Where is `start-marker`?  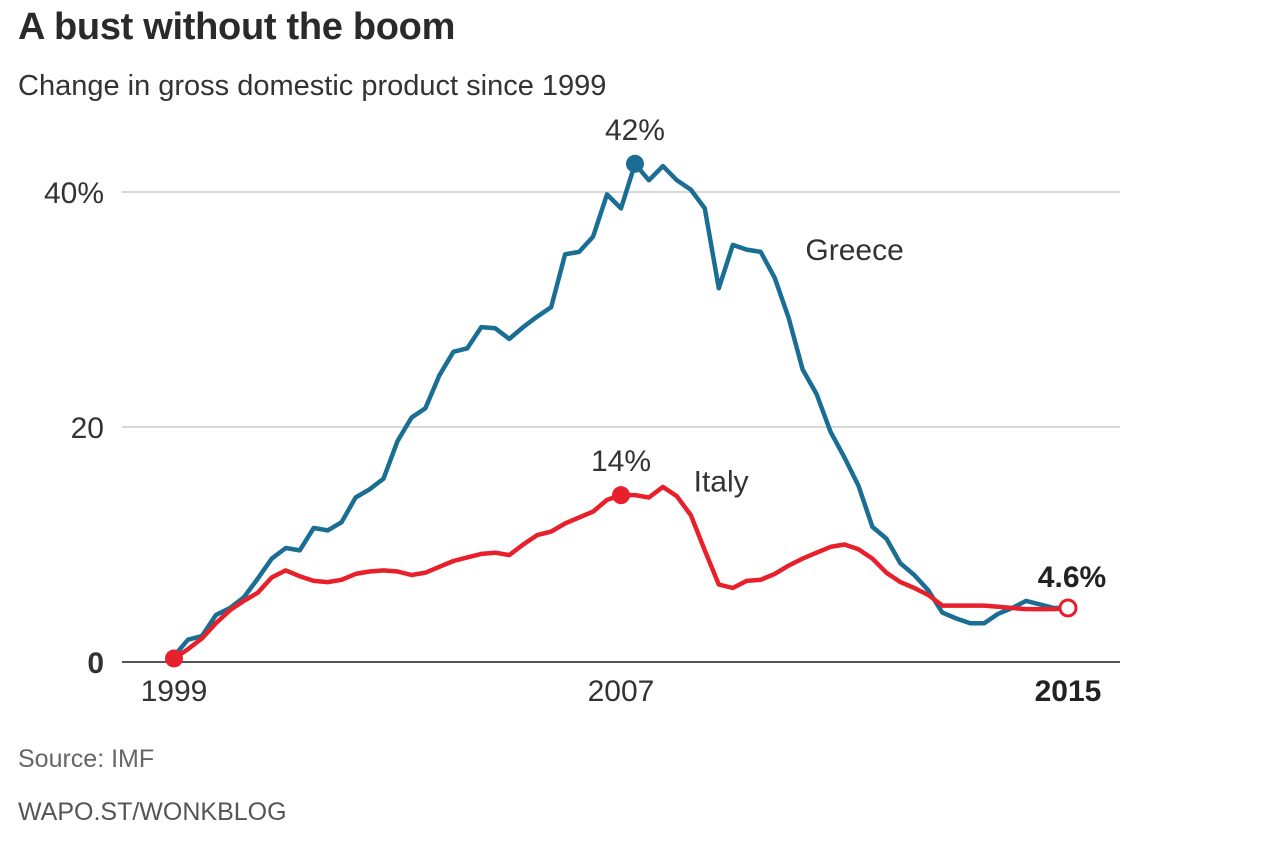
start-marker is located at coordinates (174, 658).